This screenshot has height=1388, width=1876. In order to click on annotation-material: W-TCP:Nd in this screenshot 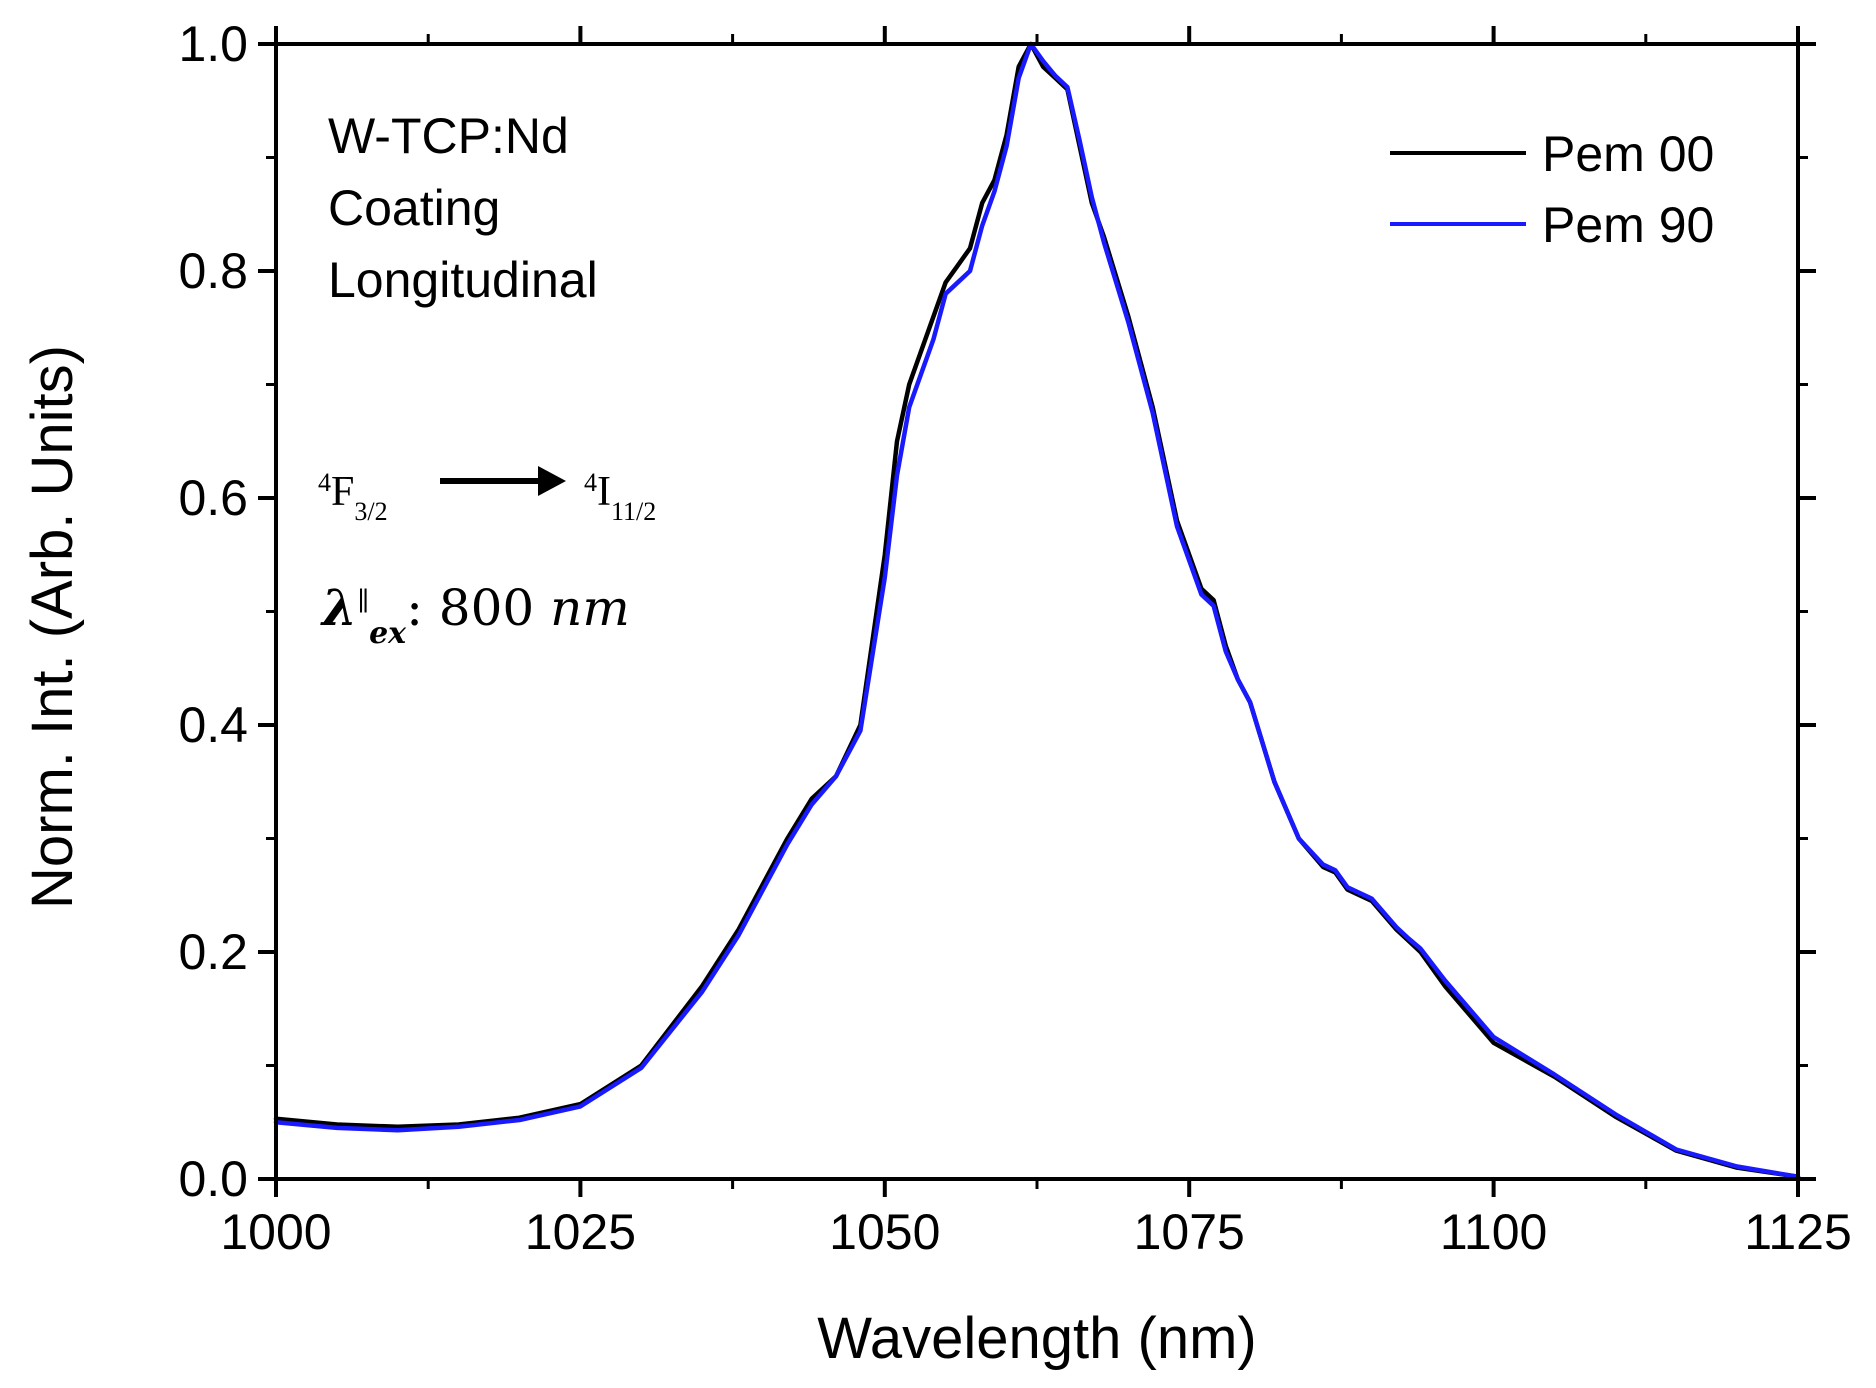, I will do `click(448, 136)`.